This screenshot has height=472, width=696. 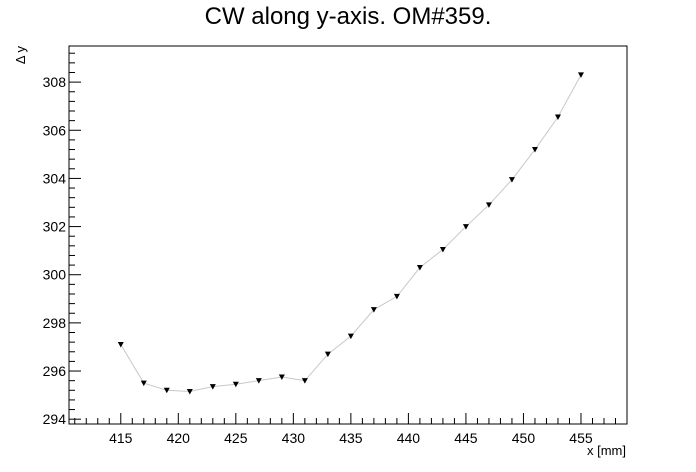 I want to click on x-tick-label: 455, so click(x=581, y=438).